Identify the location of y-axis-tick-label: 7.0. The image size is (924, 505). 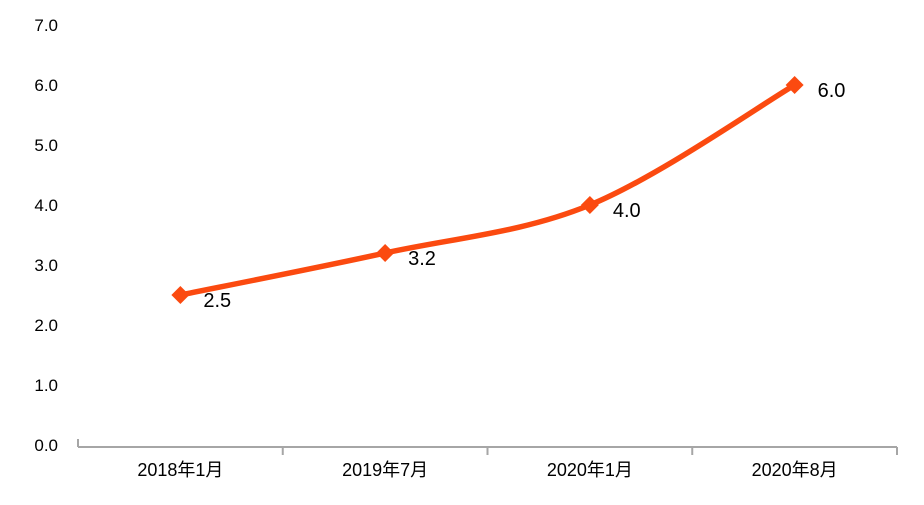
(46, 25).